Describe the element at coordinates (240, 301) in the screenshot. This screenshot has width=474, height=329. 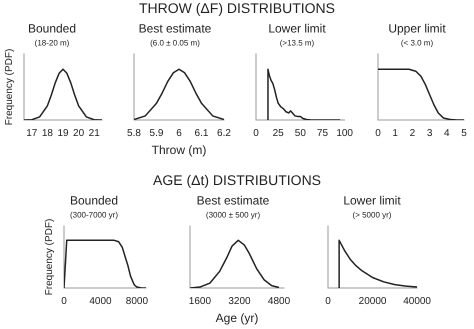
I see `x-tick-label: 3200` at that location.